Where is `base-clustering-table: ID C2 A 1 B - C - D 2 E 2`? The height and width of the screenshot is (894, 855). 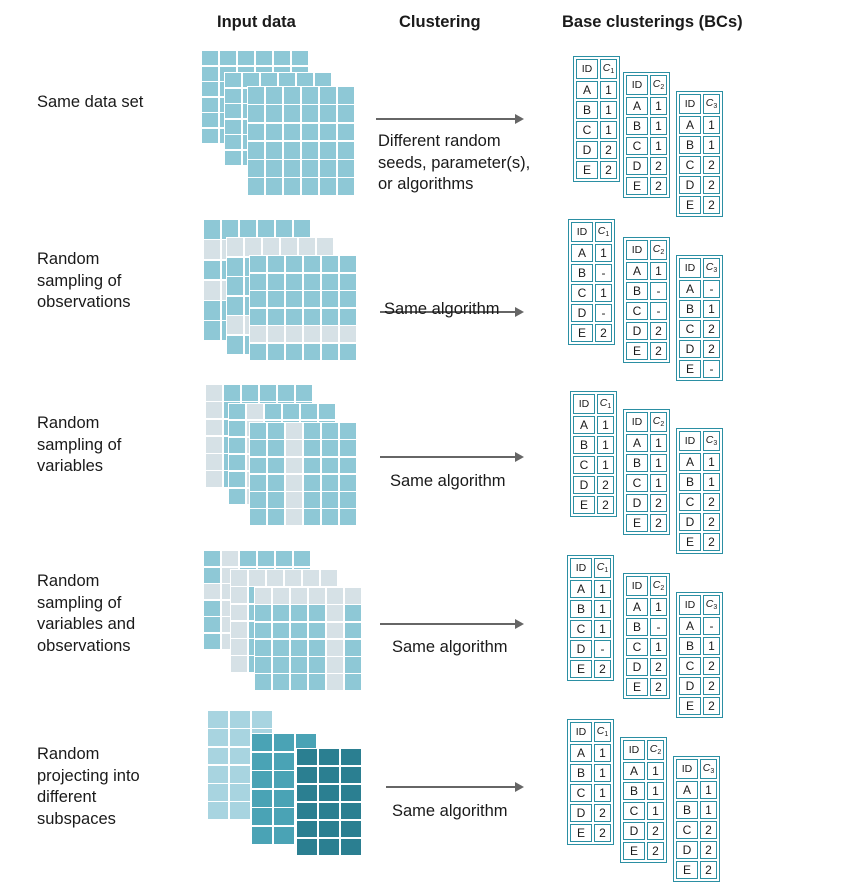
base-clustering-table: ID C2 A 1 B - C - D 2 E 2 is located at coordinates (646, 300).